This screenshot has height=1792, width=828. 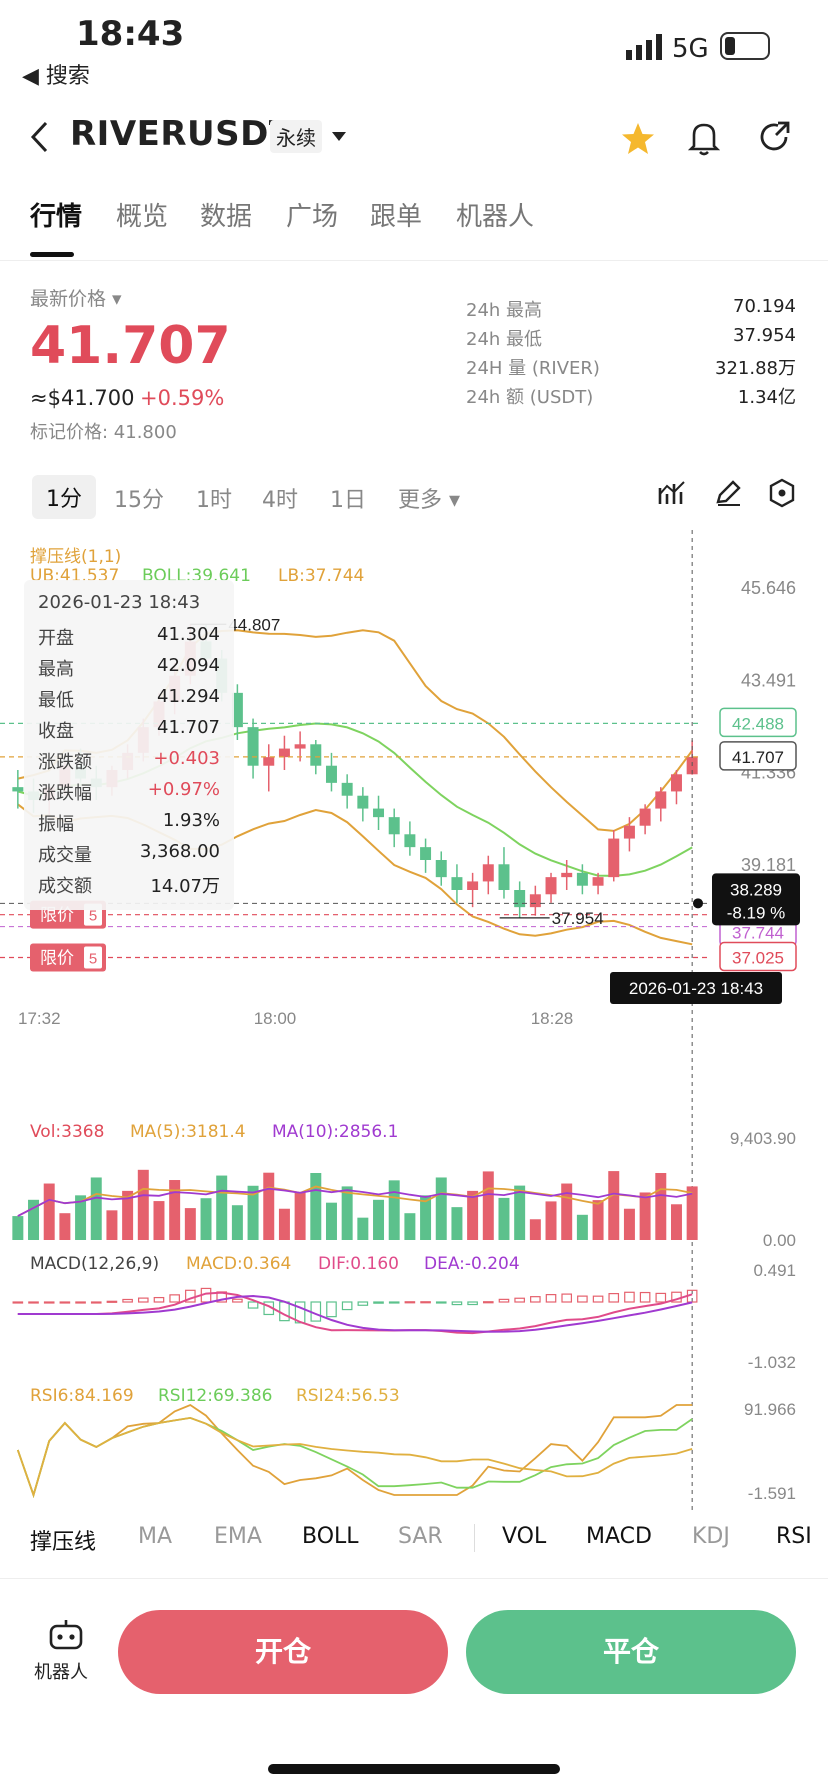 What do you see at coordinates (355, 1202) in the screenshot?
I see `vol-ma10-line` at bounding box center [355, 1202].